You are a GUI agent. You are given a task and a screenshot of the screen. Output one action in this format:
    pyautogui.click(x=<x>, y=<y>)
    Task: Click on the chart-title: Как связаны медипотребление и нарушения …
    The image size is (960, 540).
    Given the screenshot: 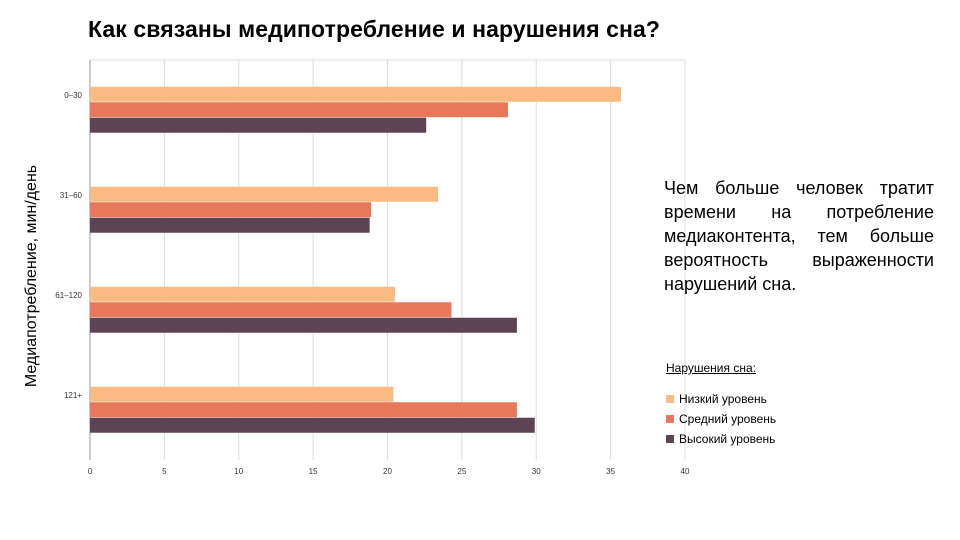 What is the action you would take?
    pyautogui.click(x=374, y=29)
    